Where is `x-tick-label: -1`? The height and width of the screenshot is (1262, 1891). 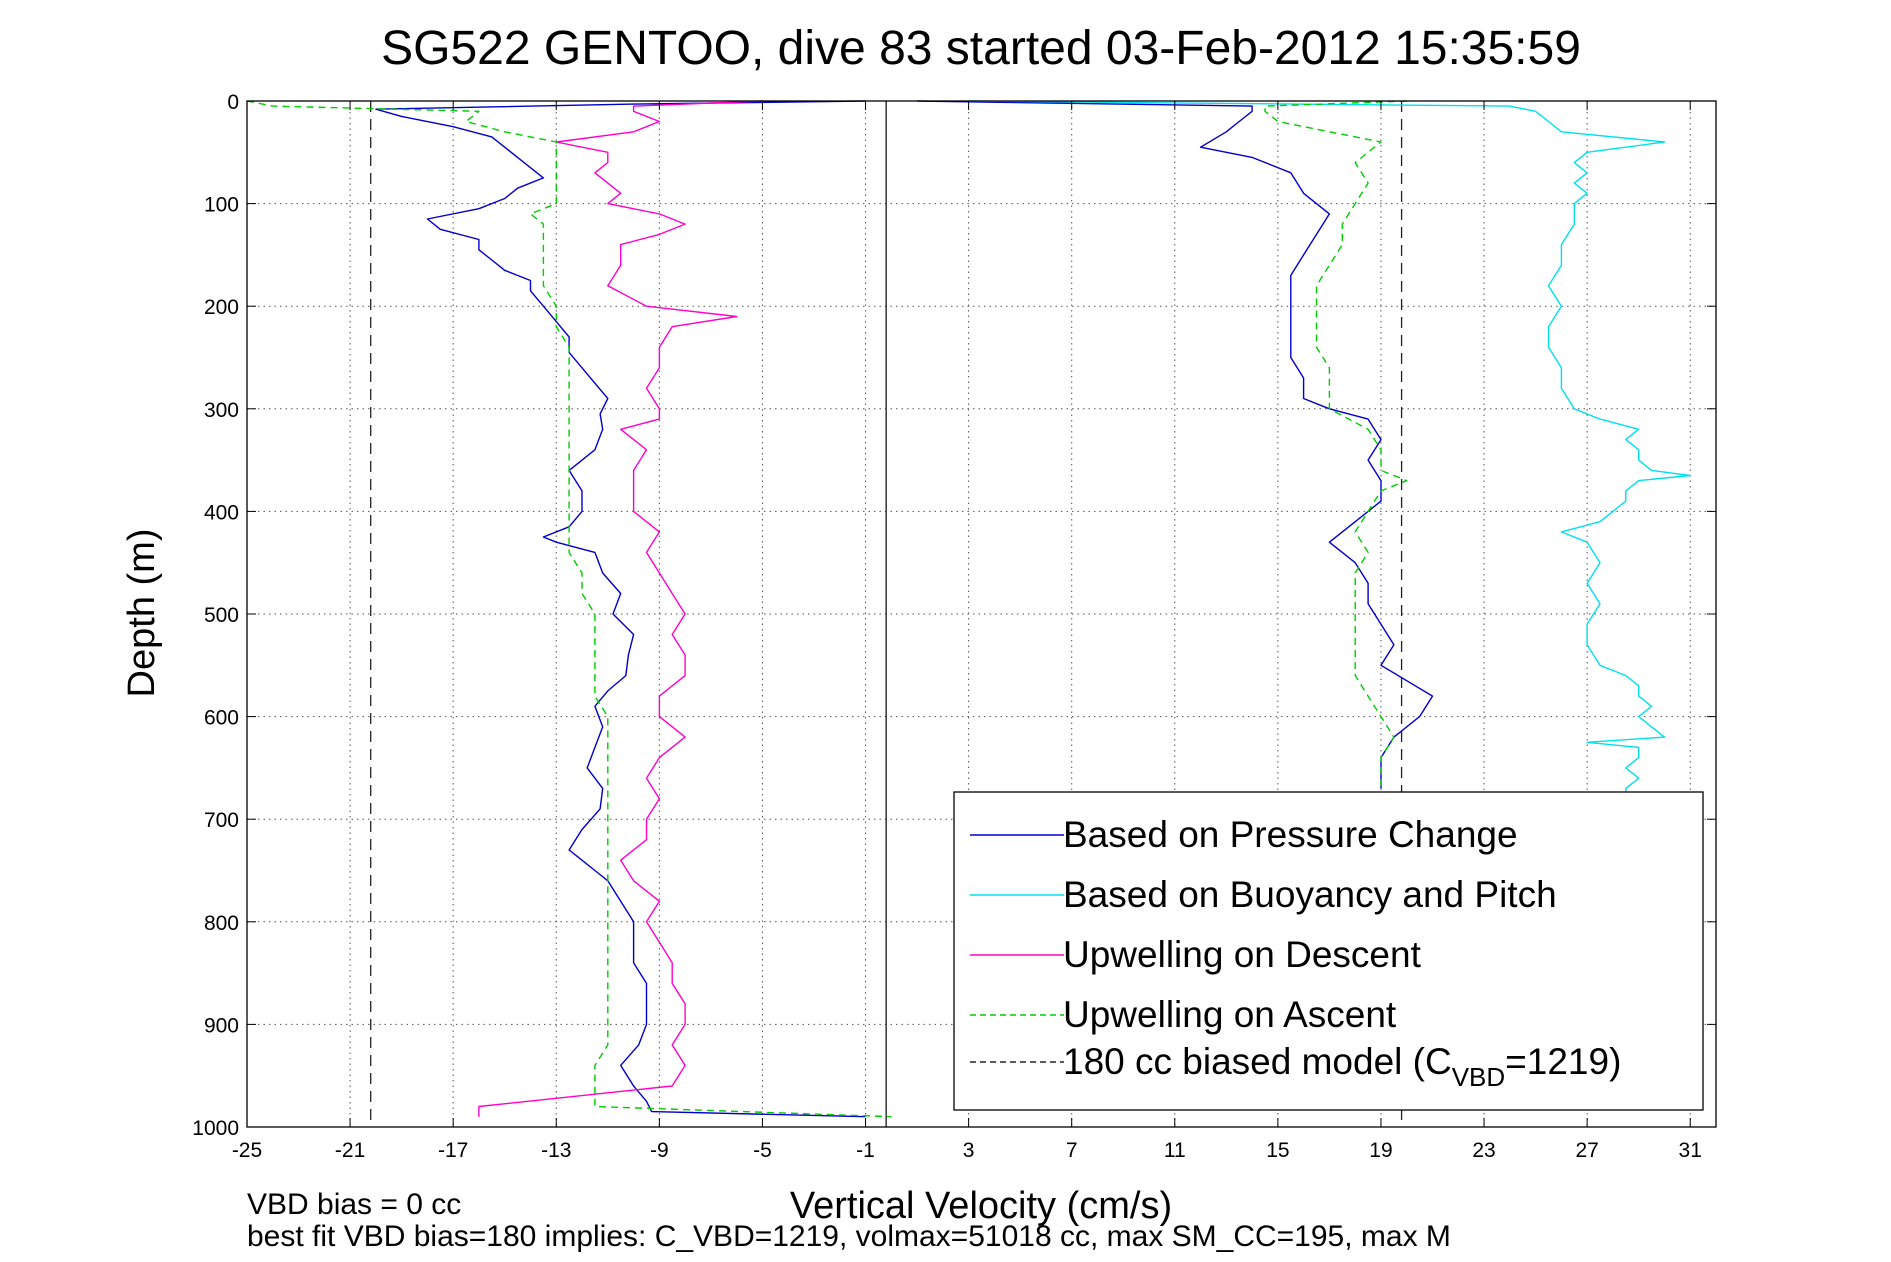 x-tick-label: -1 is located at coordinates (865, 1150).